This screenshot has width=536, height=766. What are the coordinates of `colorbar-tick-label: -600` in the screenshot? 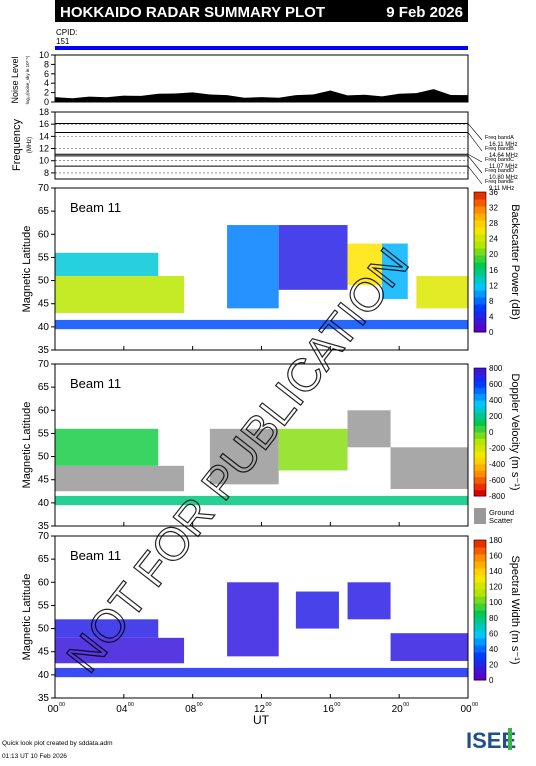 It's located at (497, 480).